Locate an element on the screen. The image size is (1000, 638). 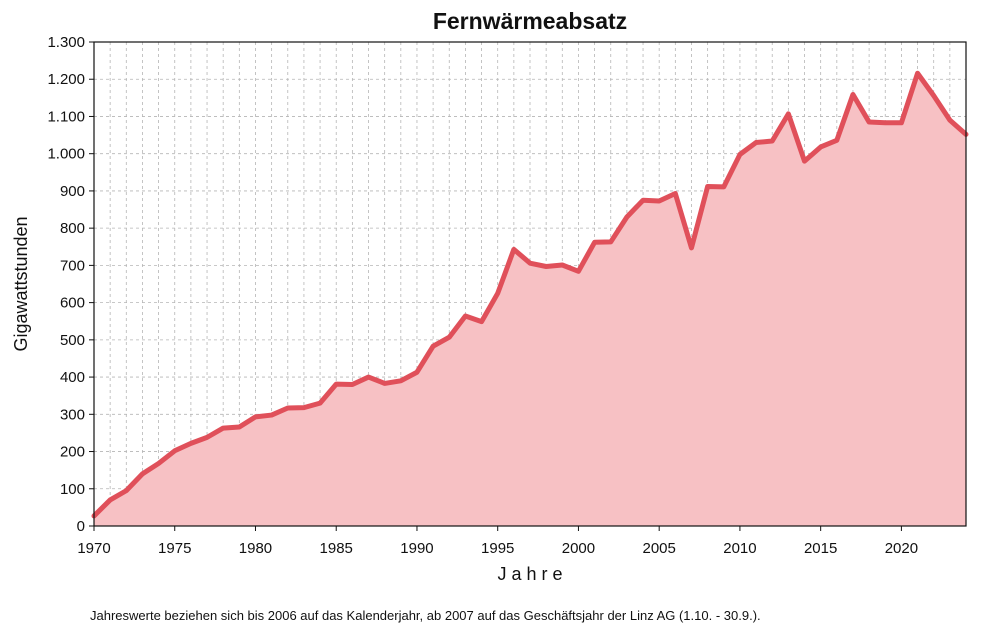
y-tick-label: 800 is located at coordinates (72, 228).